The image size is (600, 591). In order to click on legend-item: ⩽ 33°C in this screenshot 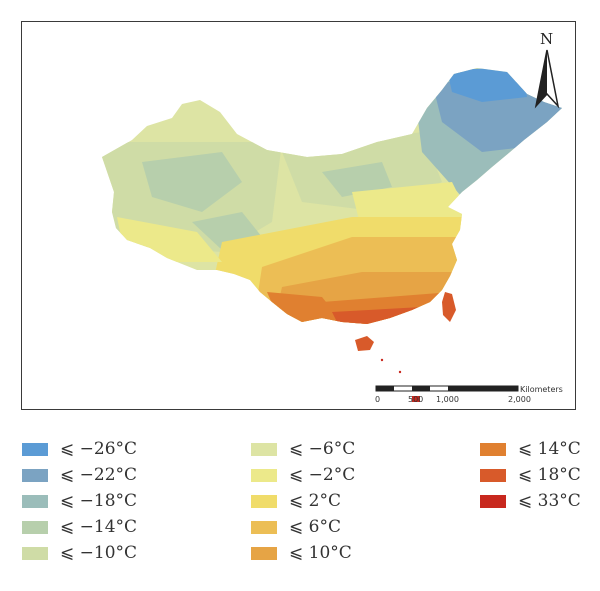, I will do `click(530, 501)`.